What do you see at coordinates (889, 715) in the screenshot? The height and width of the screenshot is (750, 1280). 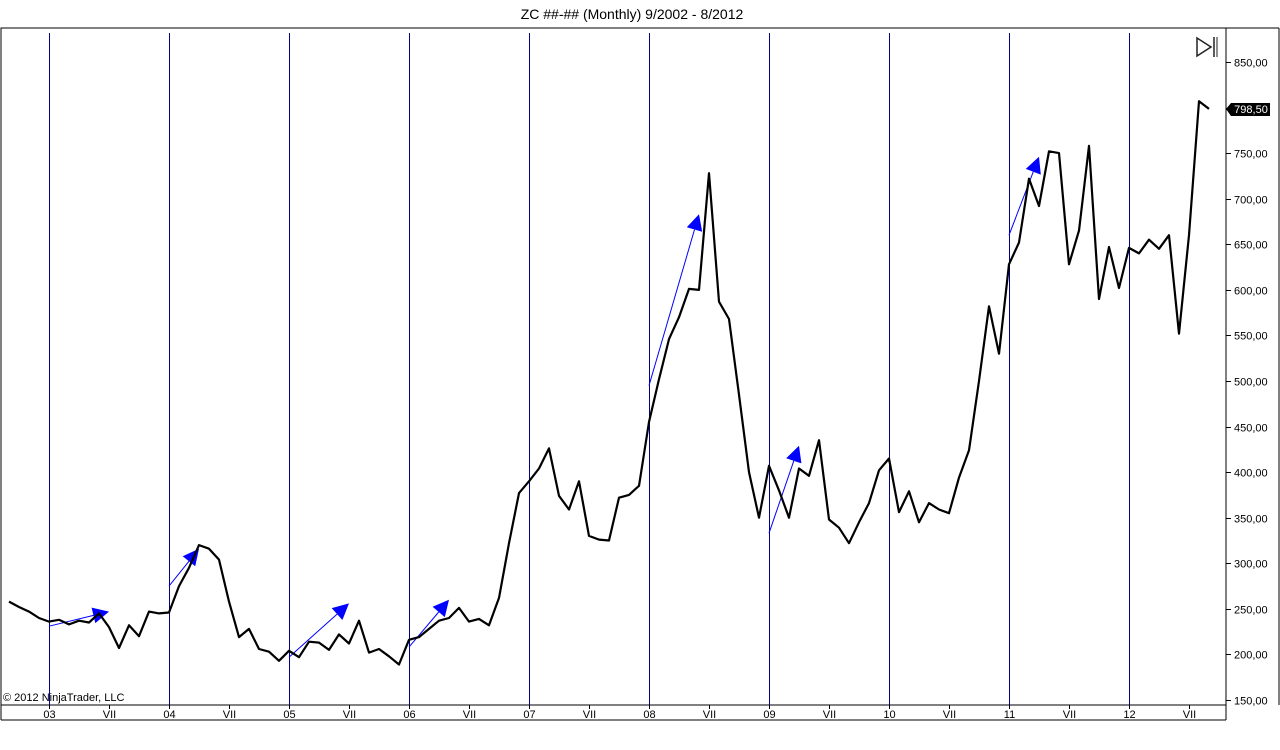 I see `x-tick-label: 10` at bounding box center [889, 715].